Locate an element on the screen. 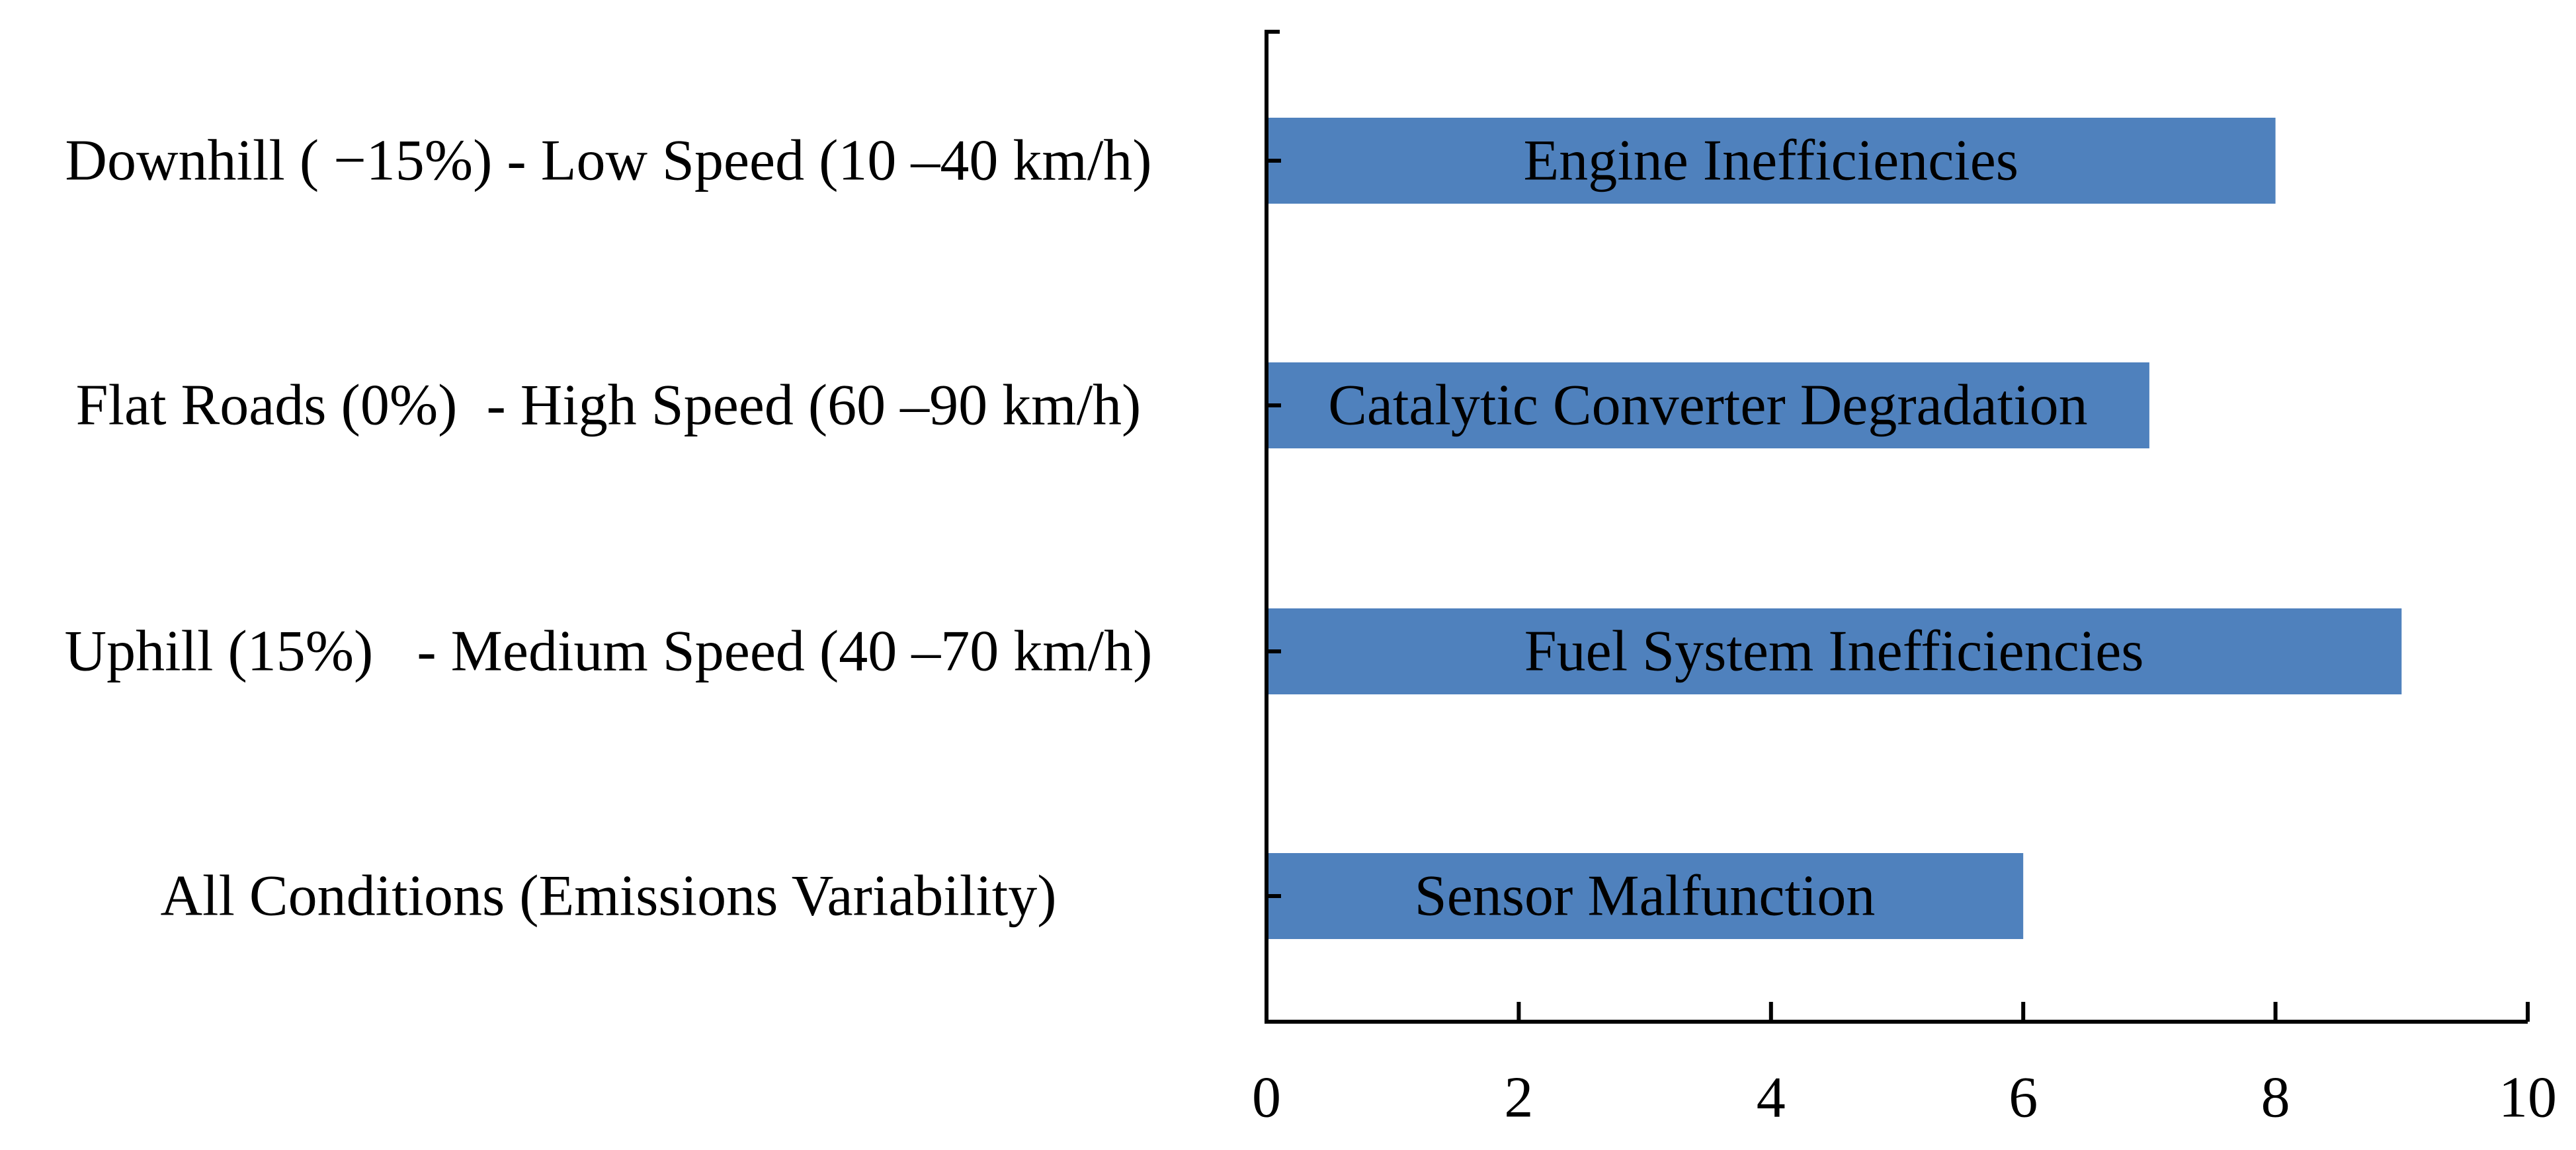  category-label: All Conditions (Emissions Variability) is located at coordinates (608, 896).